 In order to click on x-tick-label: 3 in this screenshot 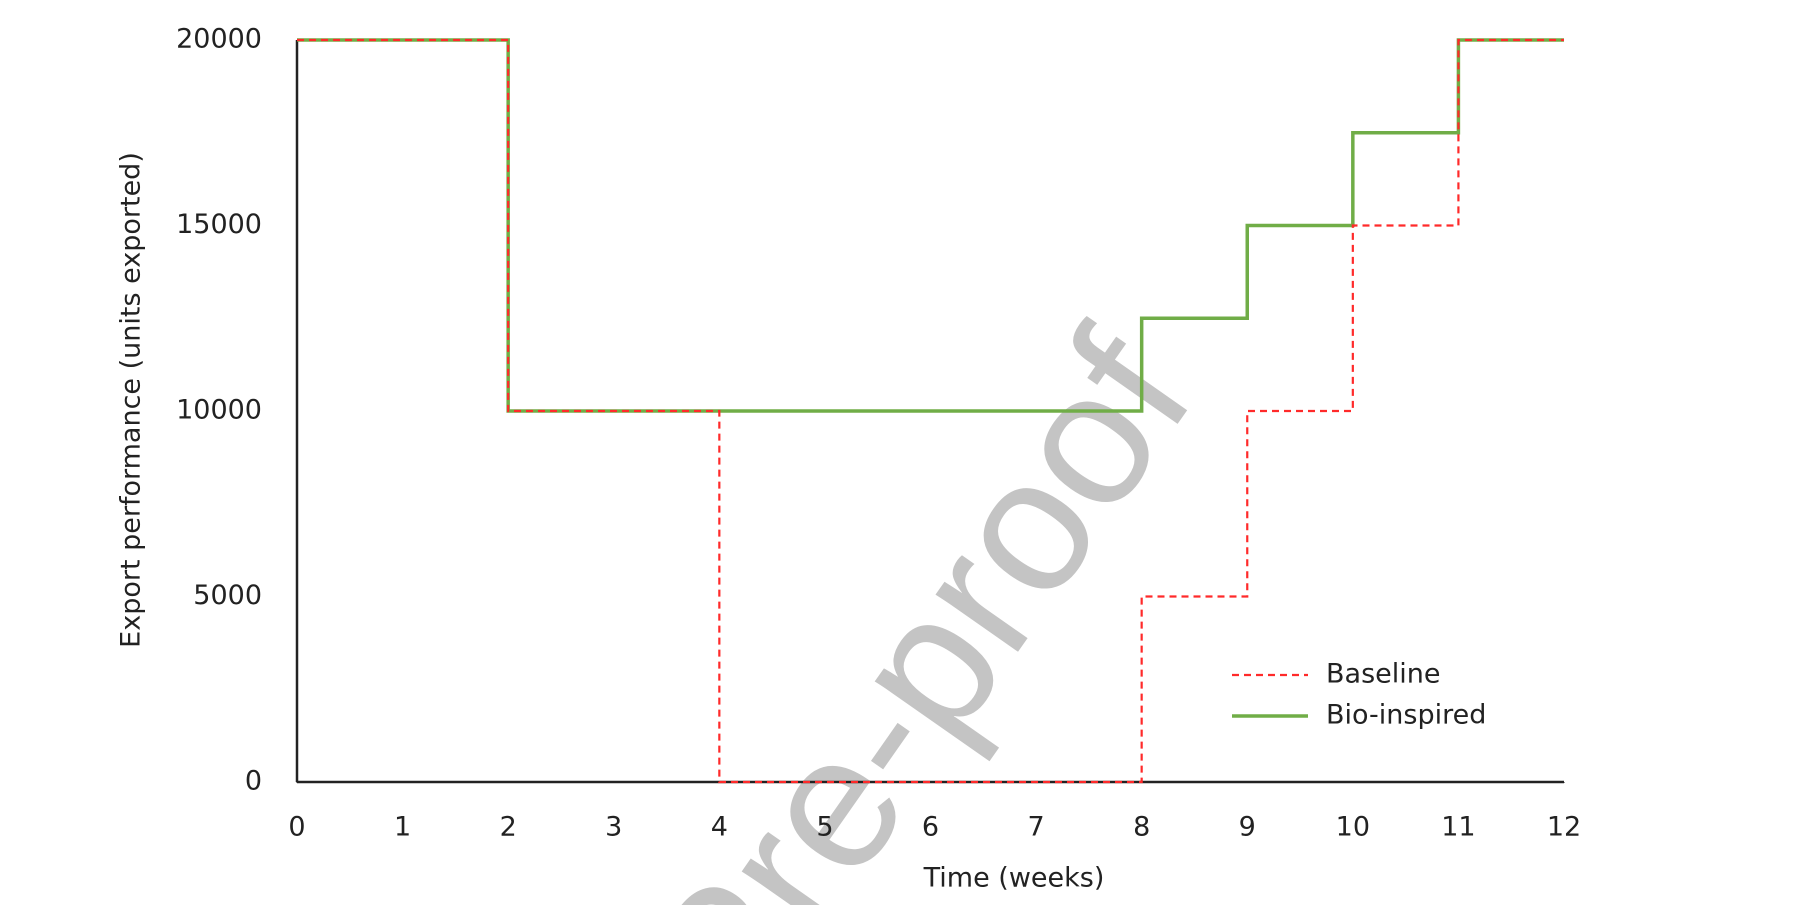, I will do `click(613, 827)`.